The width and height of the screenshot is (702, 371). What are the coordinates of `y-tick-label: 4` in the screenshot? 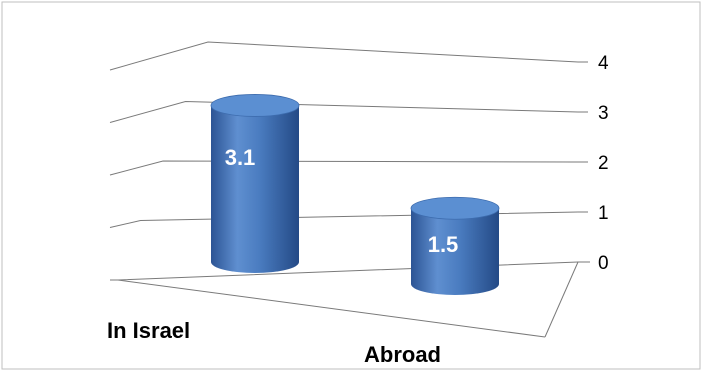 It's located at (603, 63).